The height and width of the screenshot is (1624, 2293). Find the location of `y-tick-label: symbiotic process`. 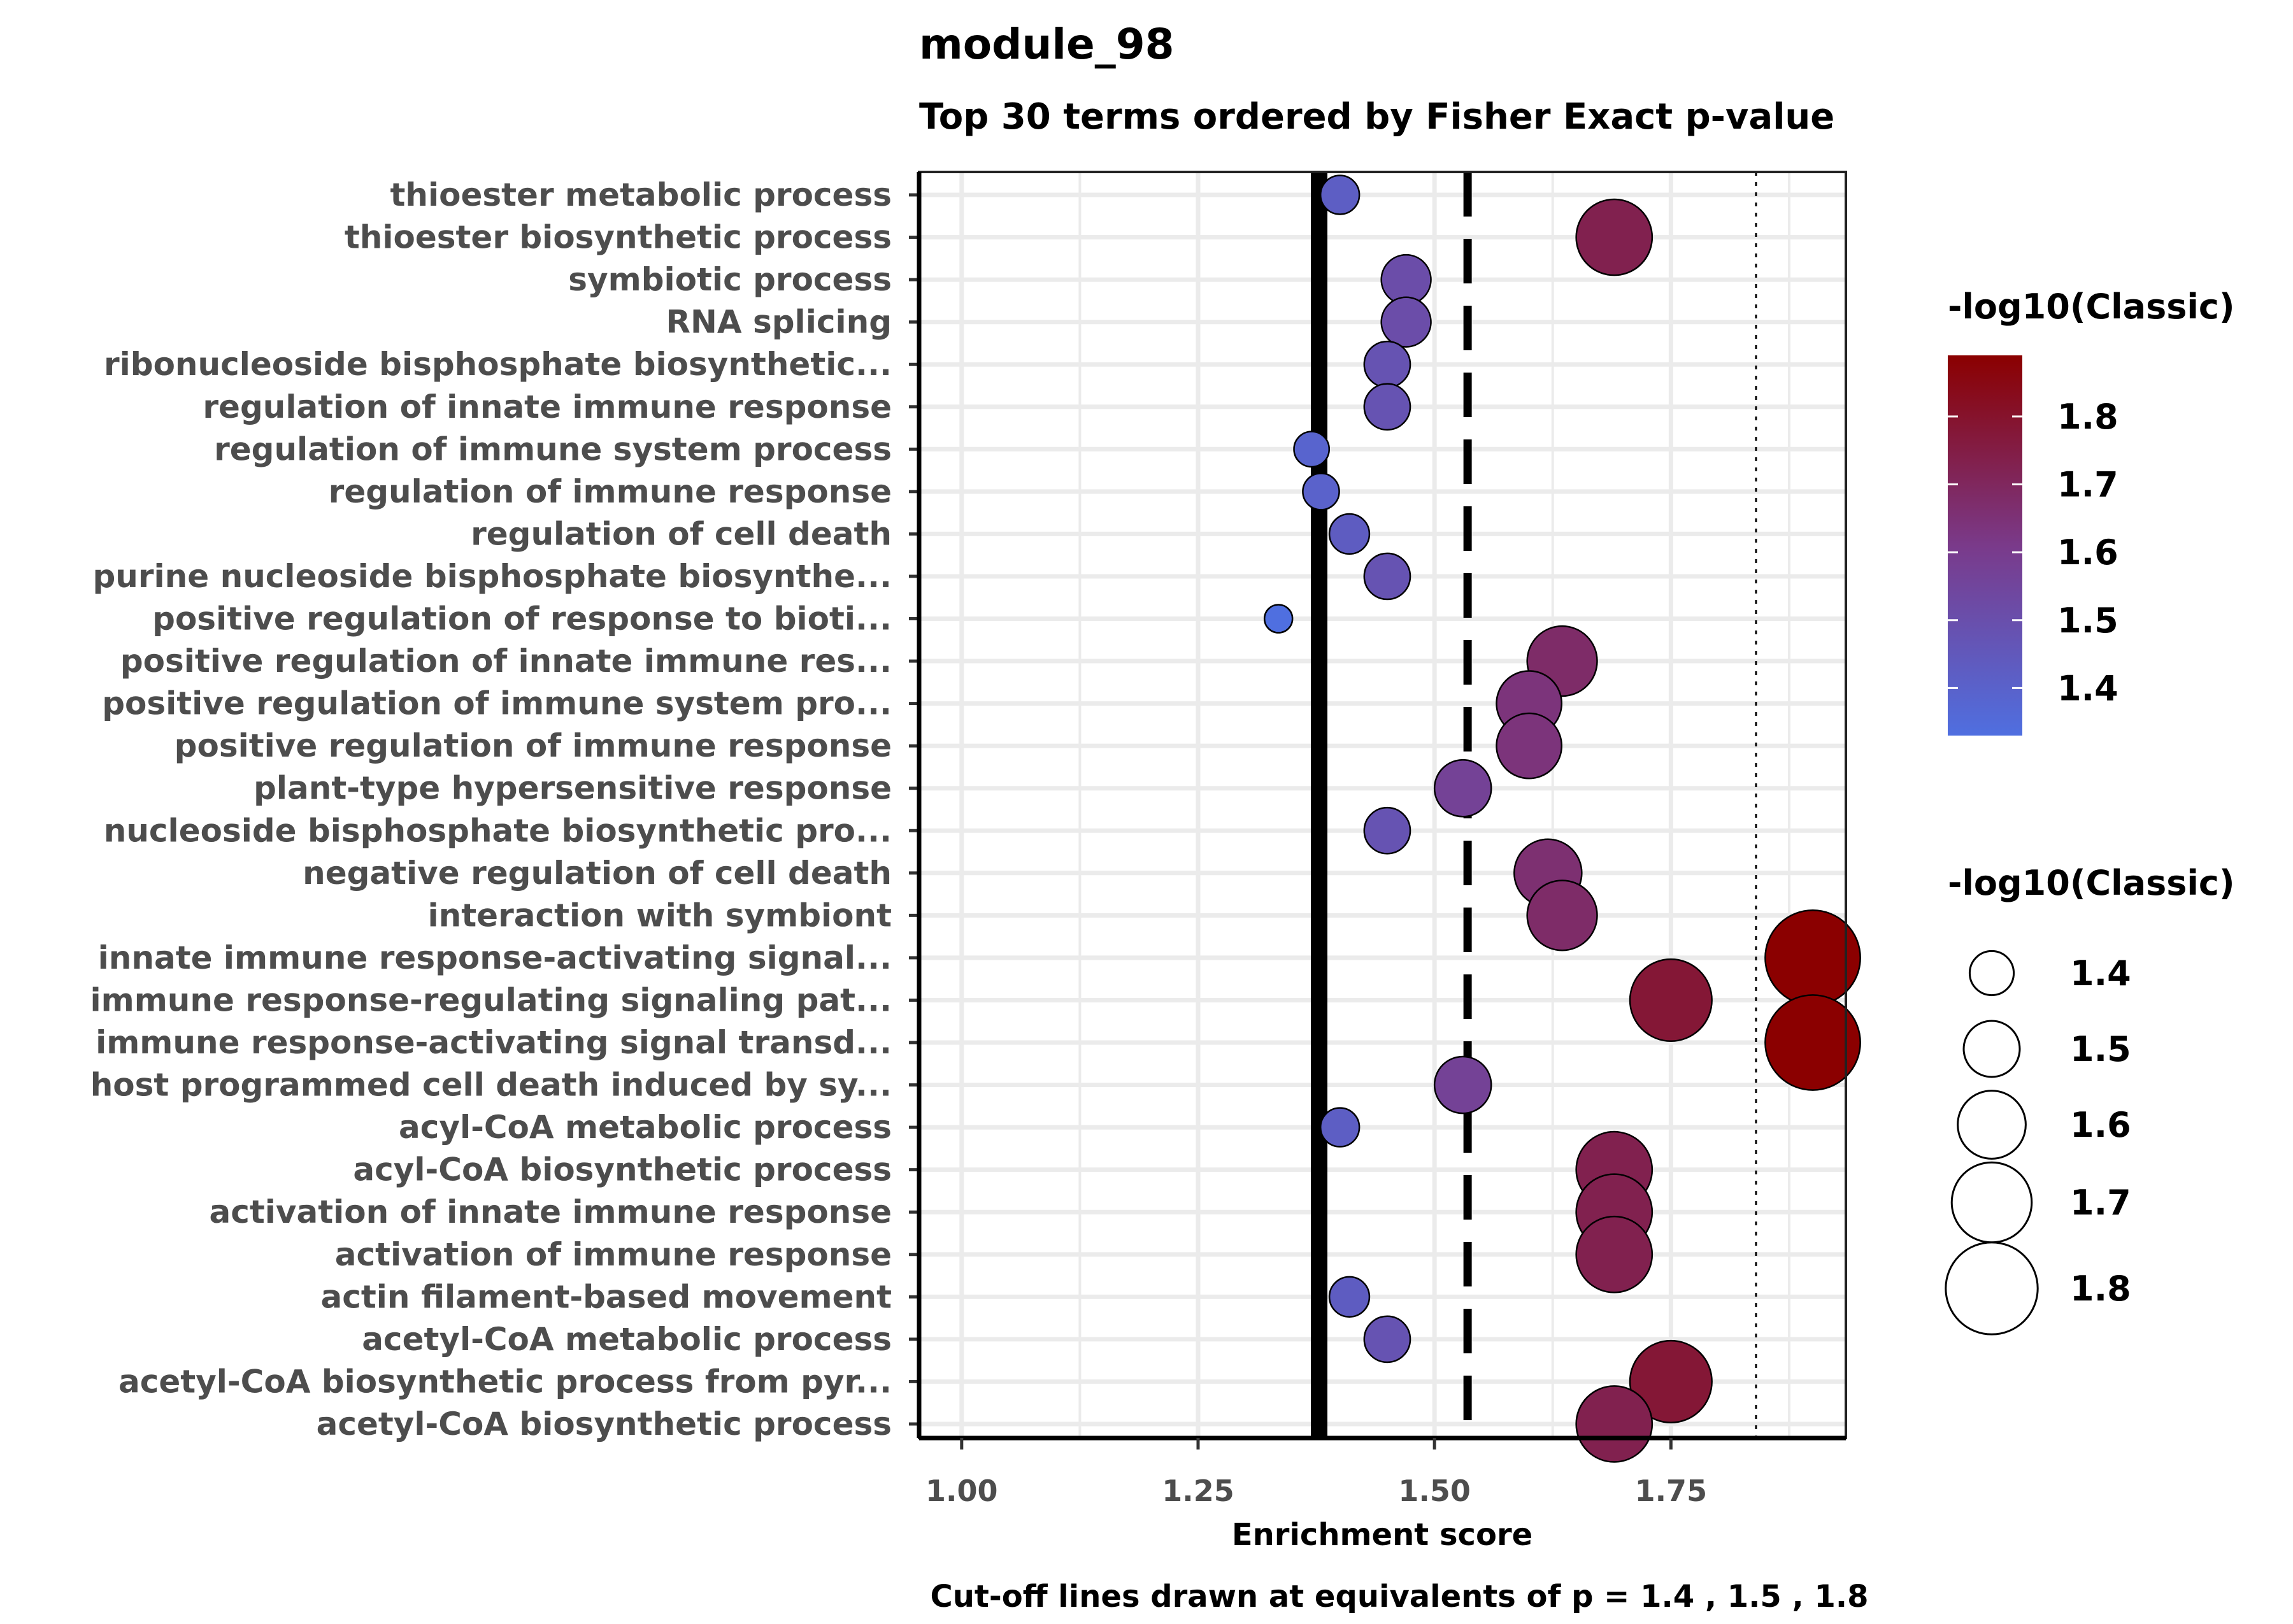

y-tick-label: symbiotic process is located at coordinates (730, 279).